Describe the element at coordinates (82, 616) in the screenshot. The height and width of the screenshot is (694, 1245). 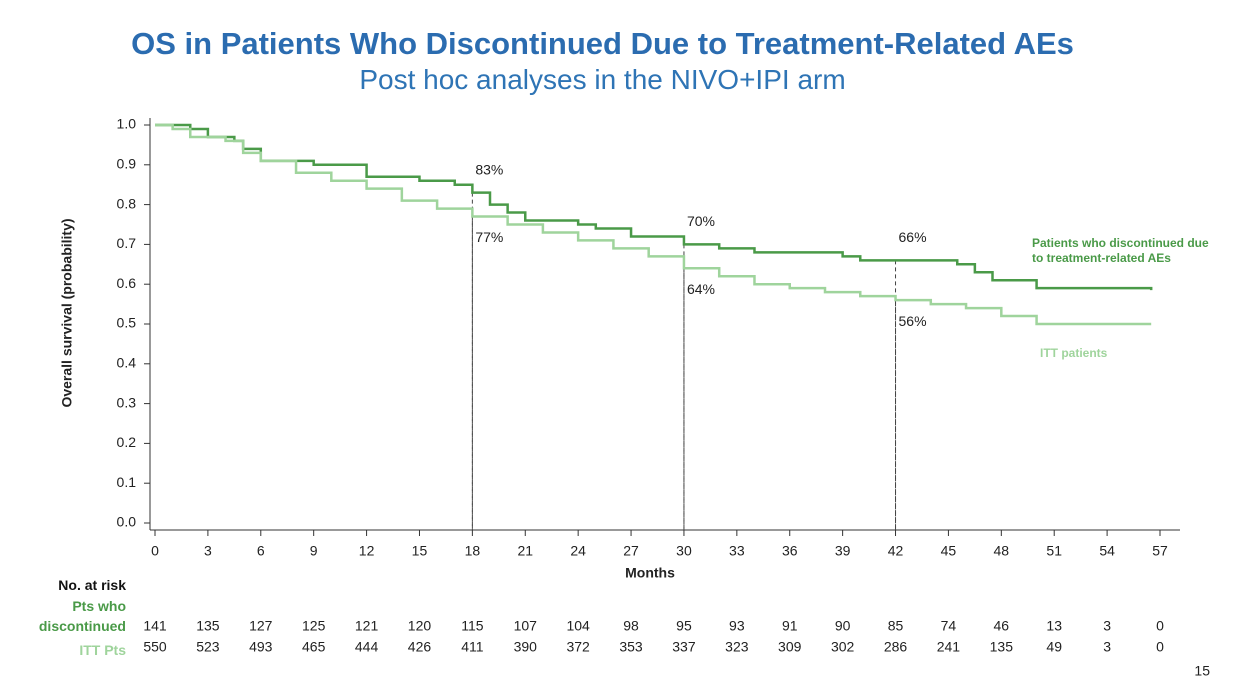
I see `risk-row-label: Pts who discontinued` at that location.